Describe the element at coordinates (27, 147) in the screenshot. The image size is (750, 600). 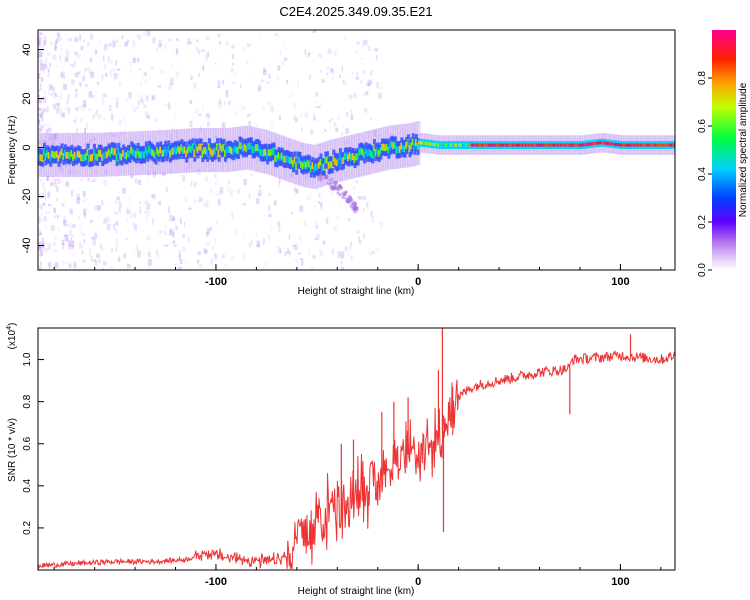
I see `y-tick-label: 0` at that location.